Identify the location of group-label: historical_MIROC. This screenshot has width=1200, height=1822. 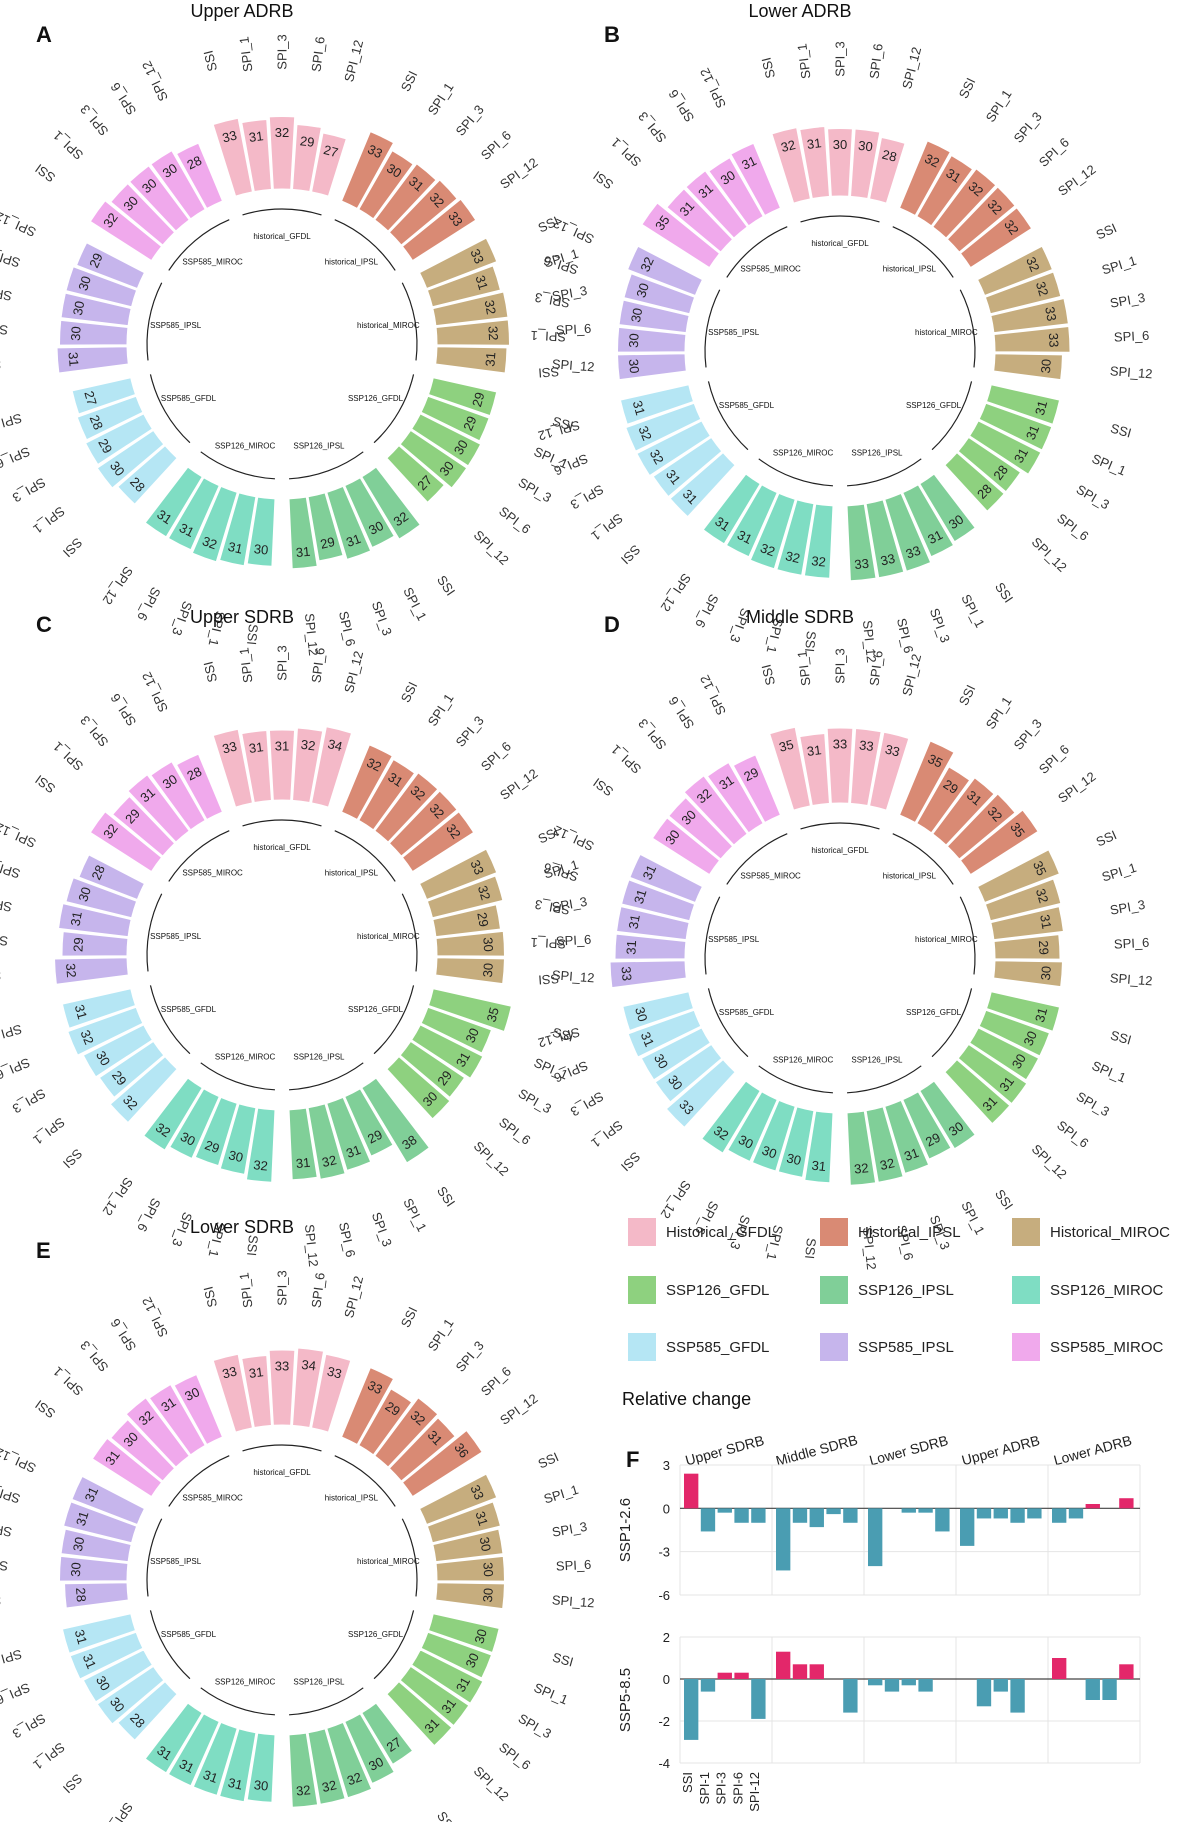
(946, 332).